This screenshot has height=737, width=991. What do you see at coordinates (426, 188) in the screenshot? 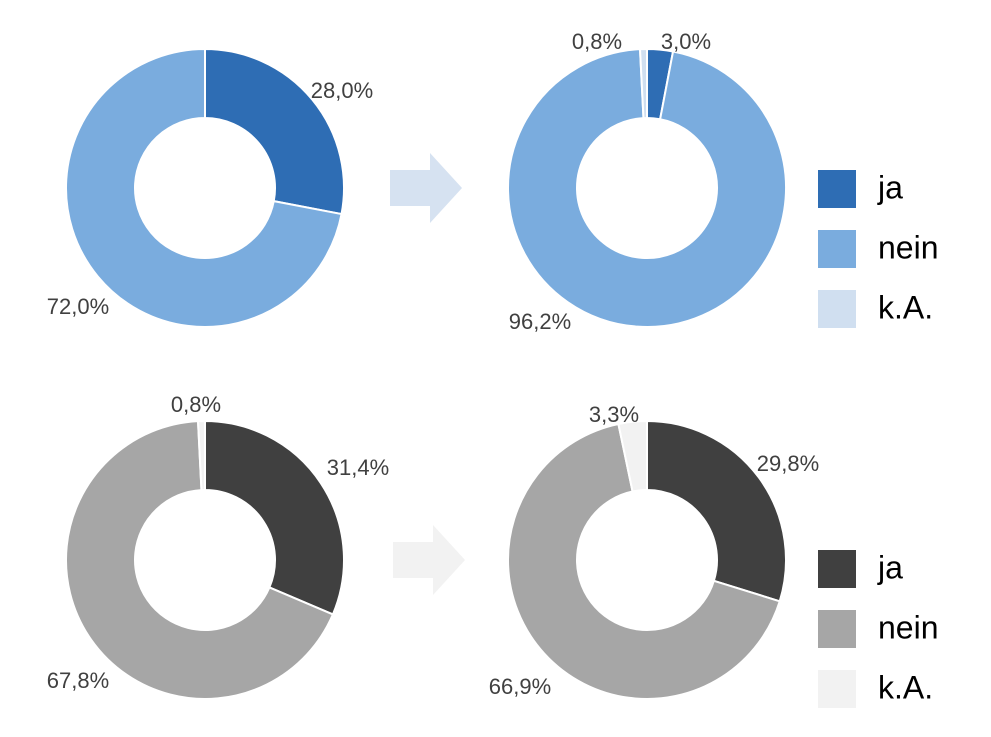
I see `arrow-blue` at bounding box center [426, 188].